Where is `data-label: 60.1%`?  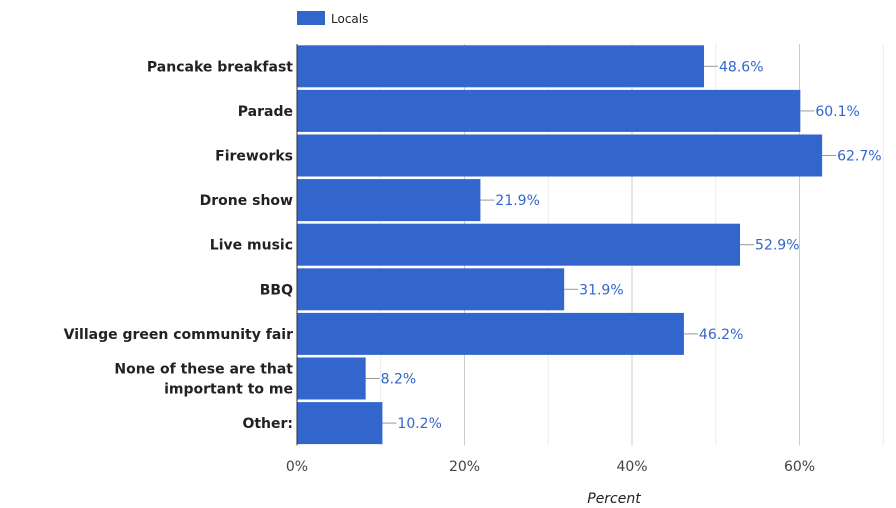 data-label: 60.1% is located at coordinates (837, 112).